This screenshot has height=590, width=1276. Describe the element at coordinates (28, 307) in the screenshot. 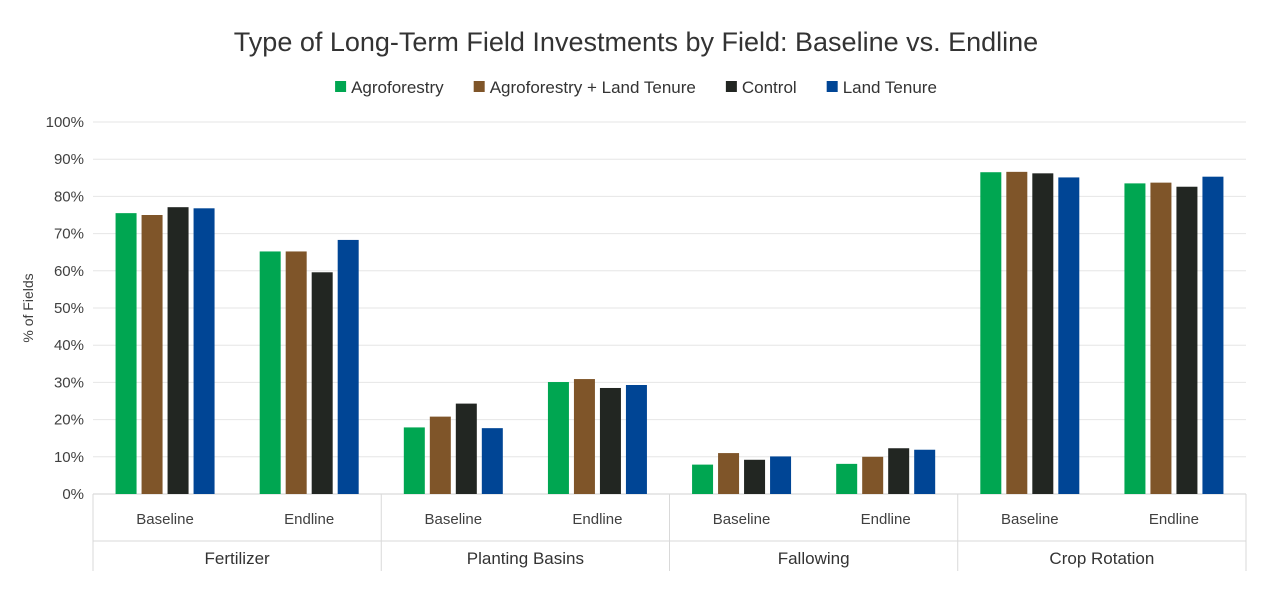

I see `y-axis-label: % of Fields` at that location.